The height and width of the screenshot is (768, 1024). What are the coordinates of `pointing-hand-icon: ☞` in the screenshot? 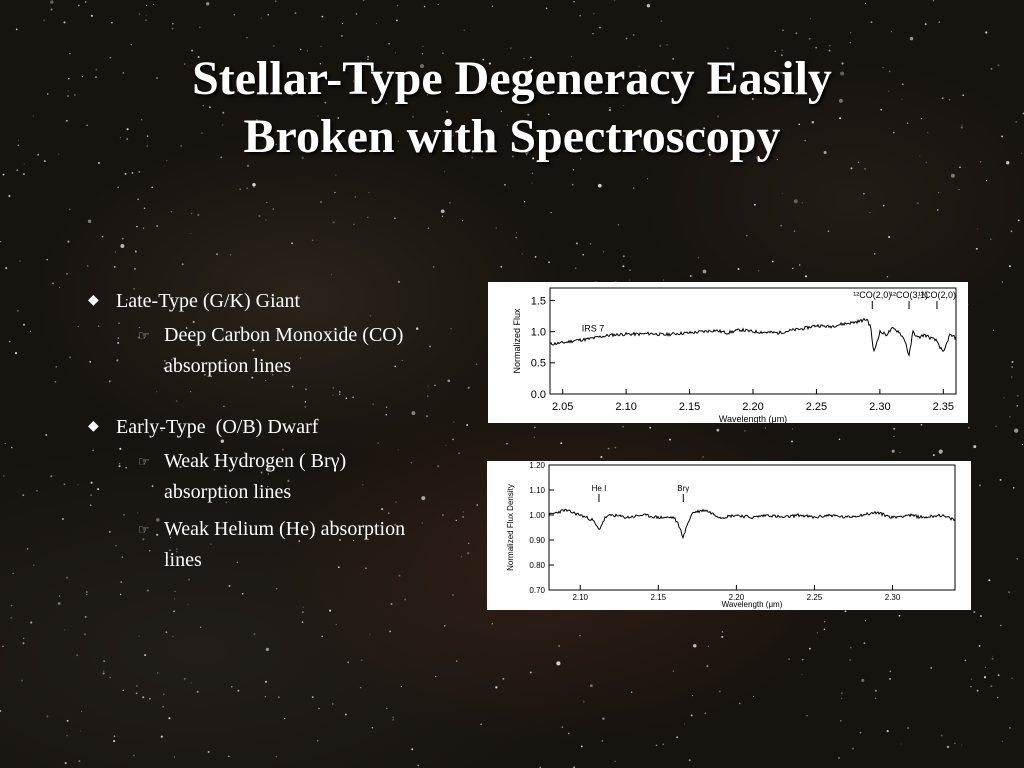 It's located at (144, 335).